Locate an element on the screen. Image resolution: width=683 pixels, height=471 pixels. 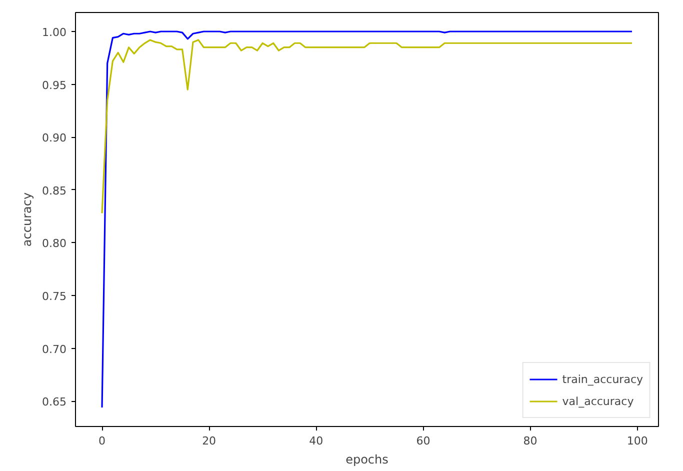
legend-label: val_accuracy is located at coordinates (598, 401).